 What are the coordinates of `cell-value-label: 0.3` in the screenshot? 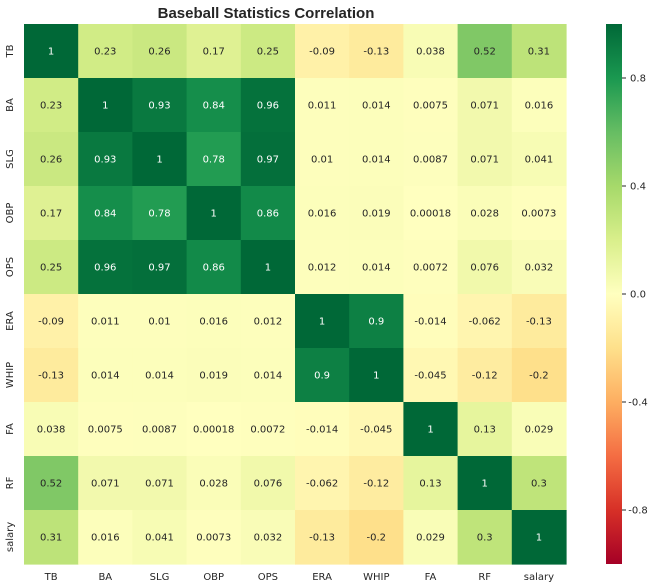 It's located at (485, 538).